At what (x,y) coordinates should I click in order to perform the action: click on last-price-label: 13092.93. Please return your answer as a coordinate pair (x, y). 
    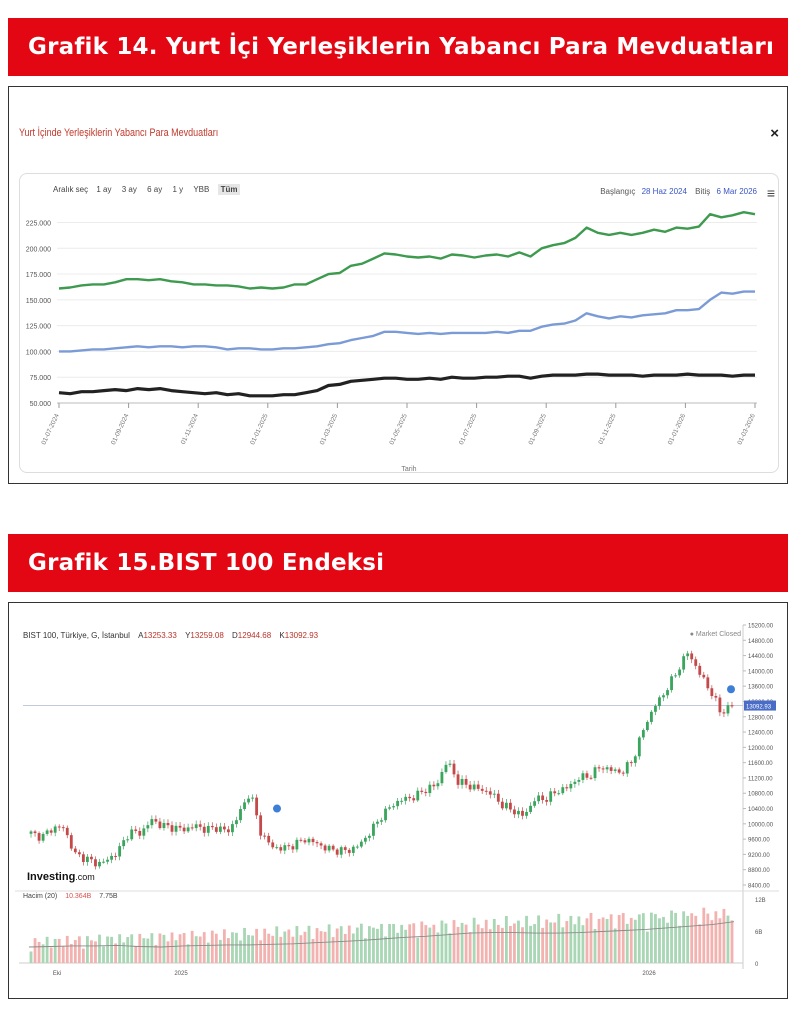
    Looking at the image, I should click on (759, 708).